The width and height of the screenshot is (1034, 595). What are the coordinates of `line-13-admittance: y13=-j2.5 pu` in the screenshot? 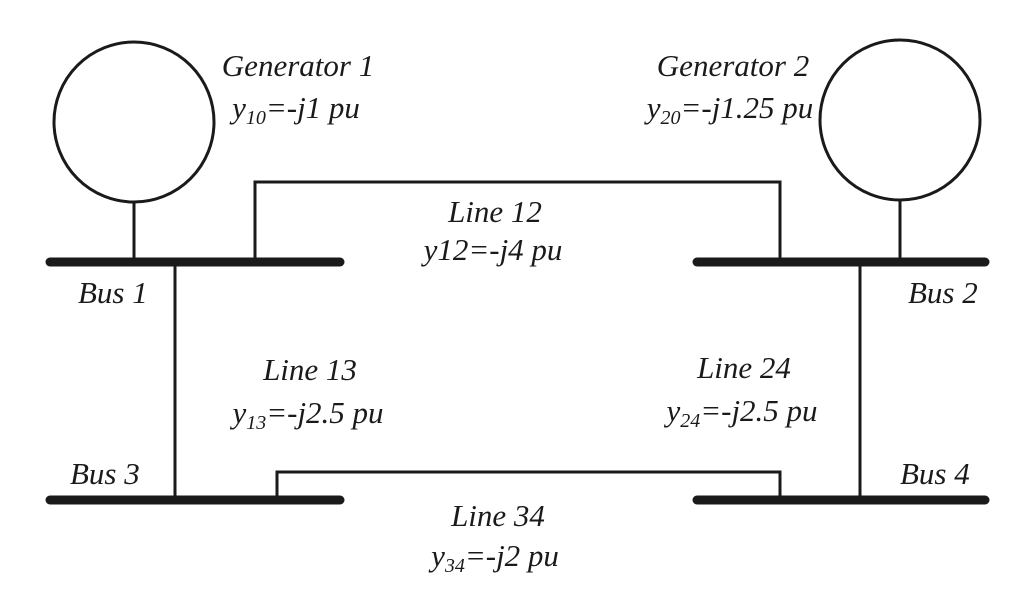 It's located at (307, 418).